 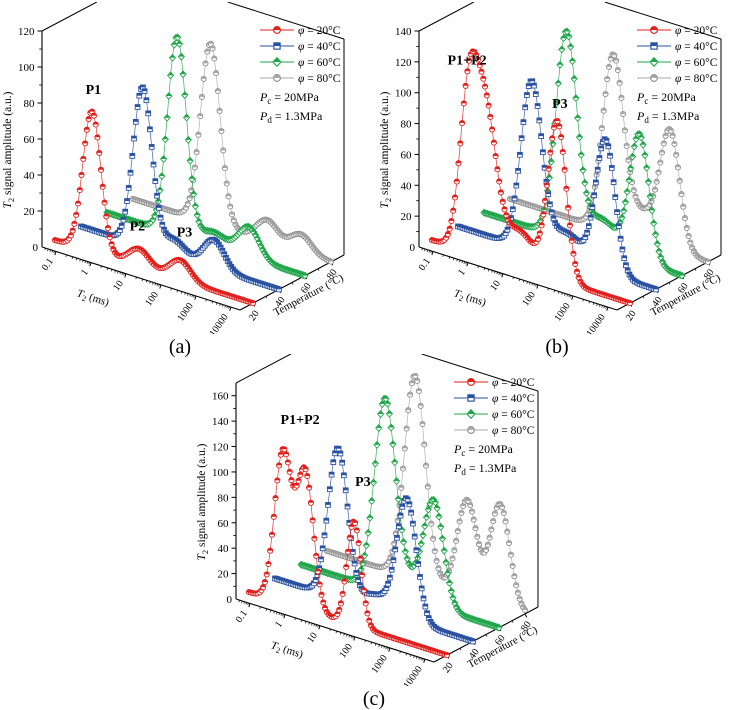 What do you see at coordinates (220, 397) in the screenshot?
I see `y-tick-label: 160` at bounding box center [220, 397].